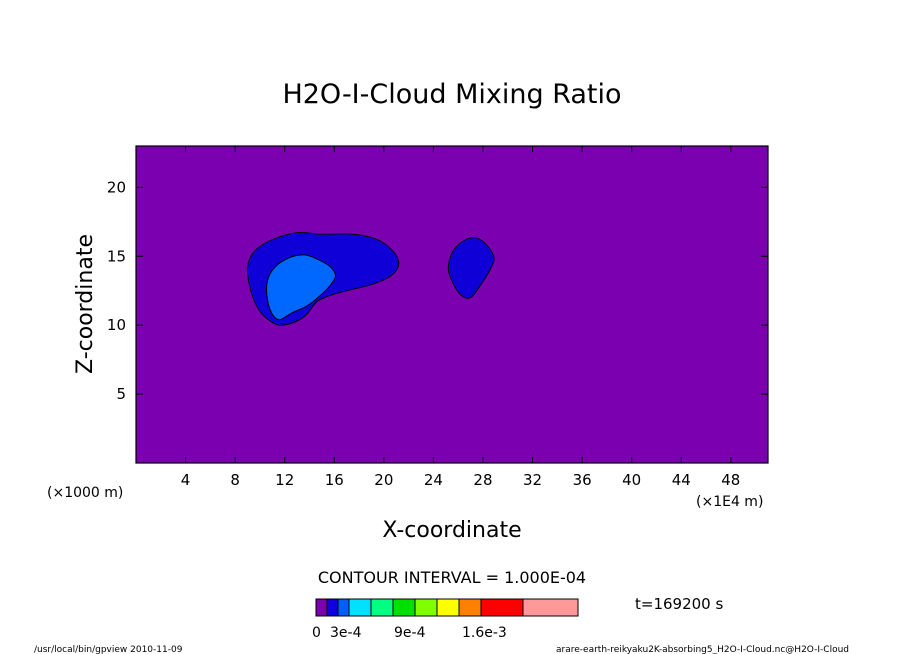  Describe the element at coordinates (316, 633) in the screenshot. I see `colorbar-label: 0` at that location.